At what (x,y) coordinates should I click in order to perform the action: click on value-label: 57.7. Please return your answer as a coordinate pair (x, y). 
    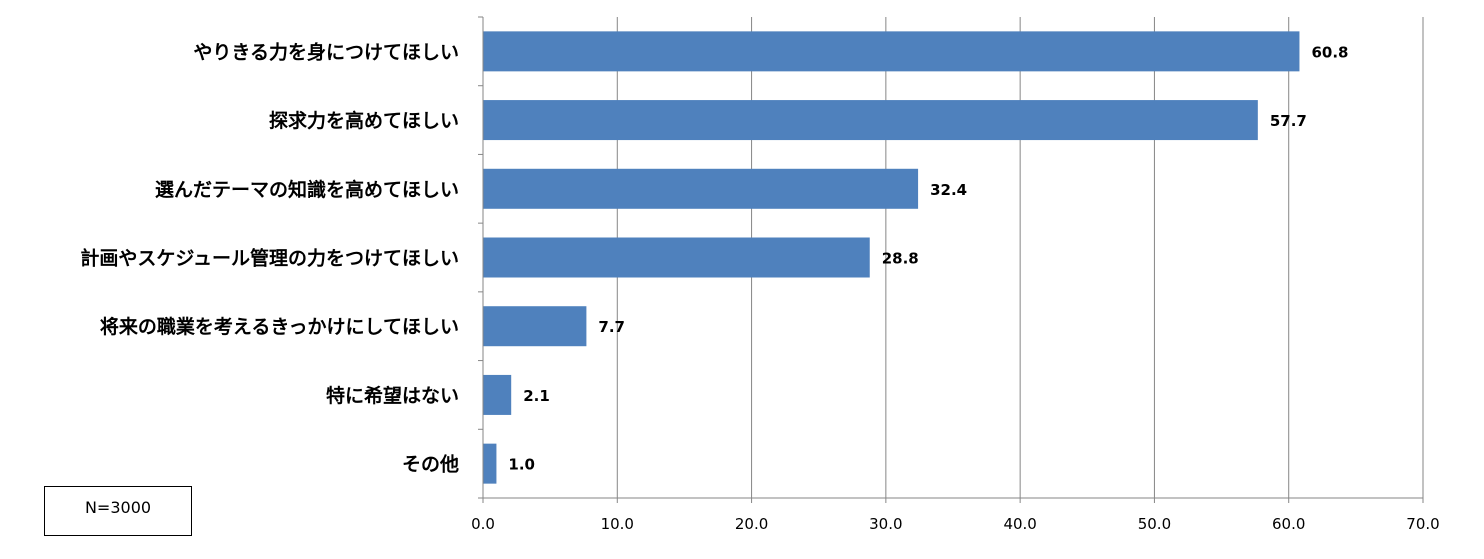
    Looking at the image, I should click on (1288, 121).